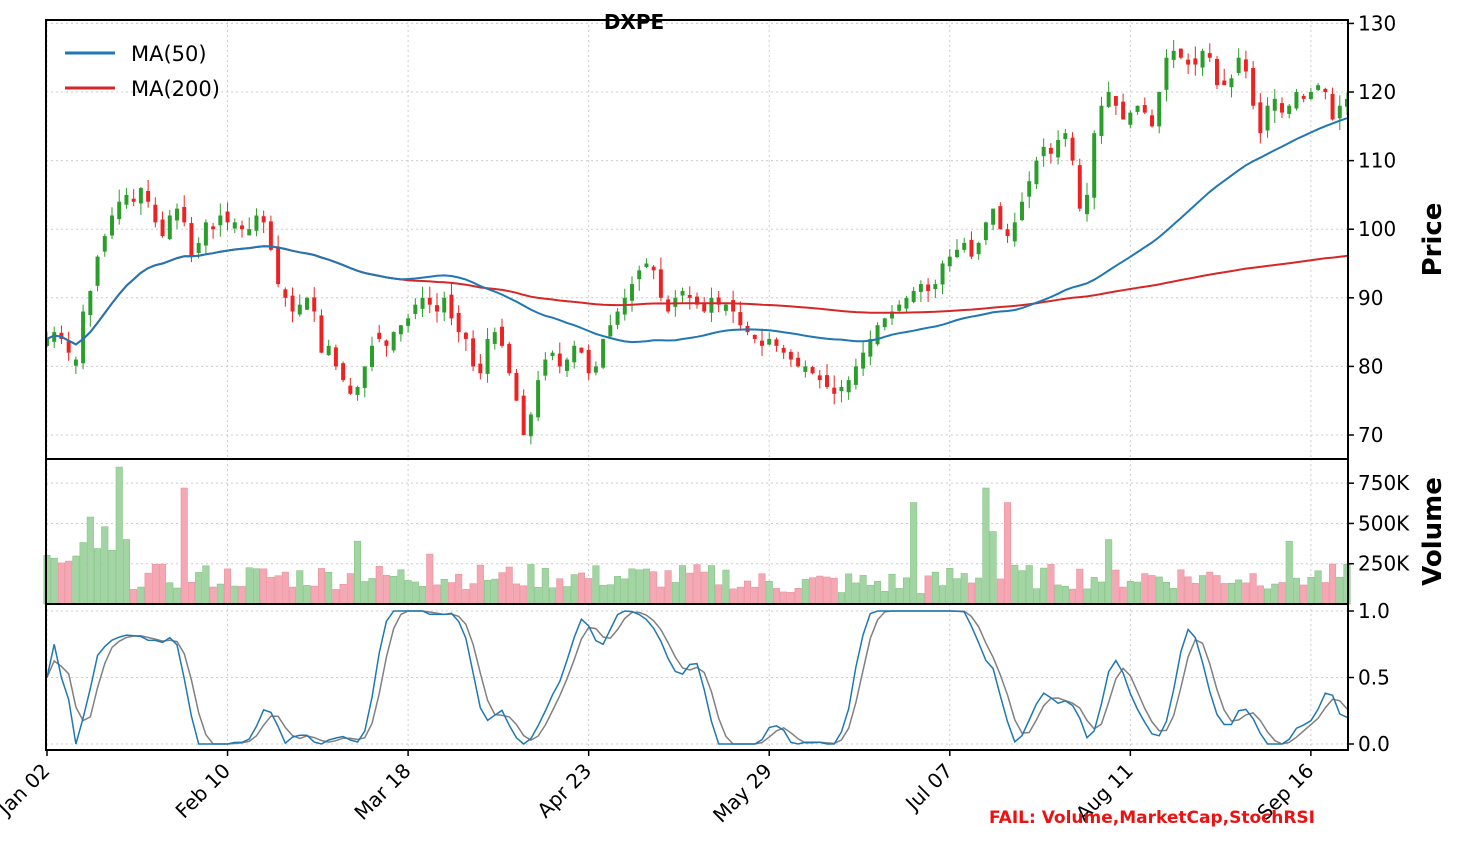 The height and width of the screenshot is (855, 1472). What do you see at coordinates (169, 54) in the screenshot?
I see `legend-label: MA(50)` at bounding box center [169, 54].